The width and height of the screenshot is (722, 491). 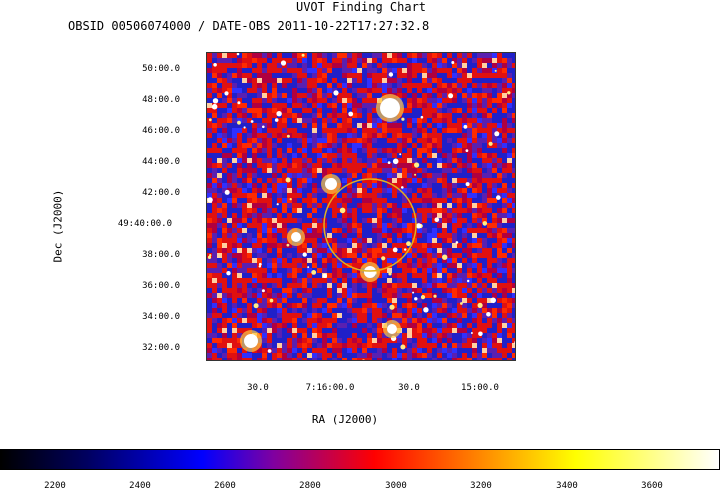 I want to click on dec-tick-label: 49:40:00.0, so click(x=117, y=224).